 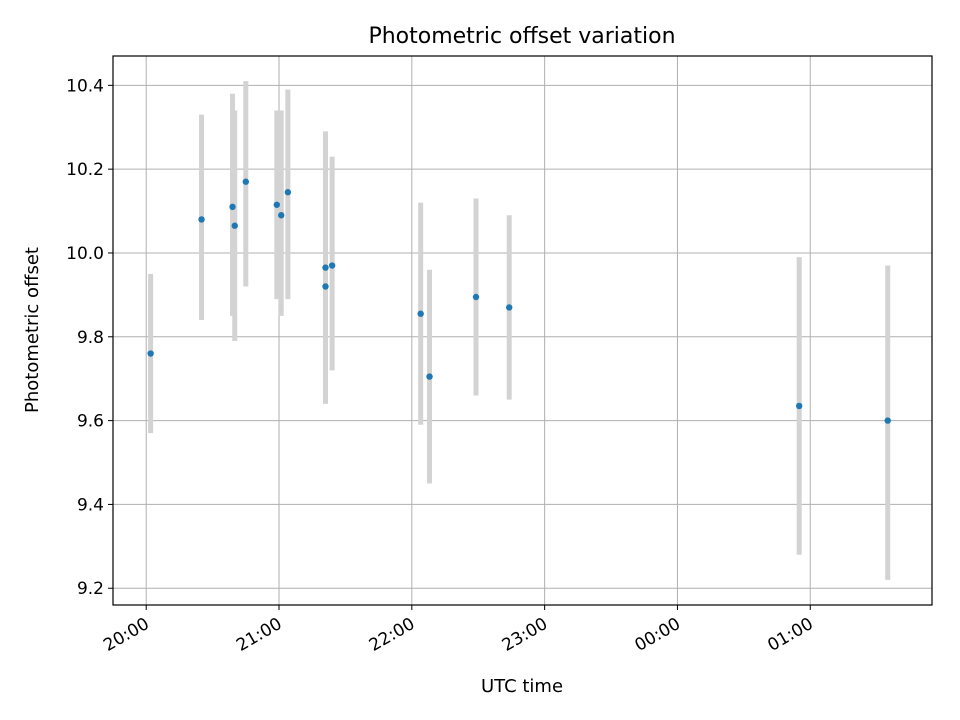 What do you see at coordinates (521, 36) in the screenshot?
I see `chart-title: Photometric offset variation` at bounding box center [521, 36].